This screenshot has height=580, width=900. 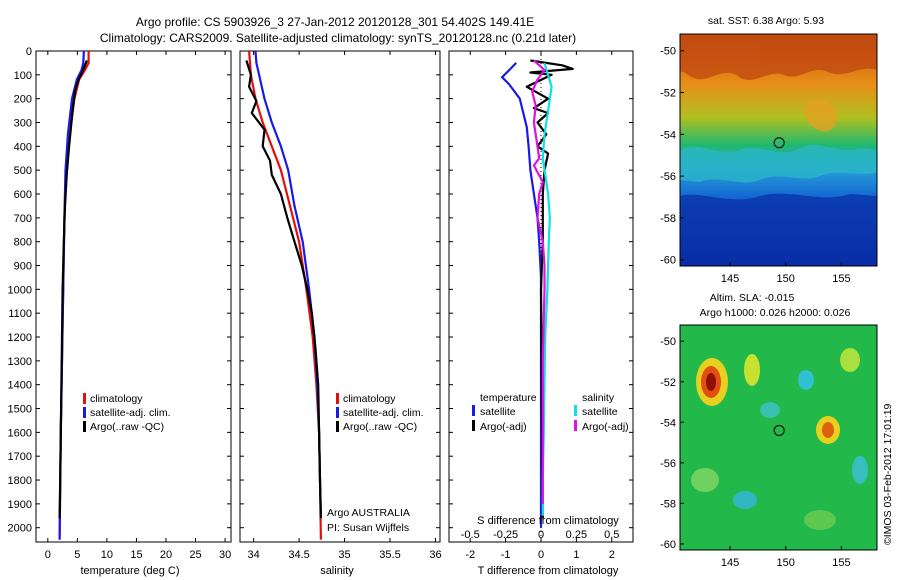 I want to click on pi-annotation: PI: Susan Wijffels, so click(x=368, y=528).